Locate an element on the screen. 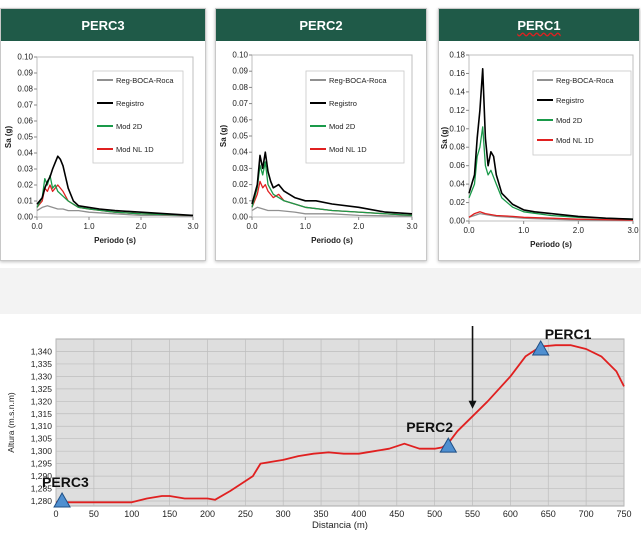  x-tick-label: 50 is located at coordinates (94, 514).